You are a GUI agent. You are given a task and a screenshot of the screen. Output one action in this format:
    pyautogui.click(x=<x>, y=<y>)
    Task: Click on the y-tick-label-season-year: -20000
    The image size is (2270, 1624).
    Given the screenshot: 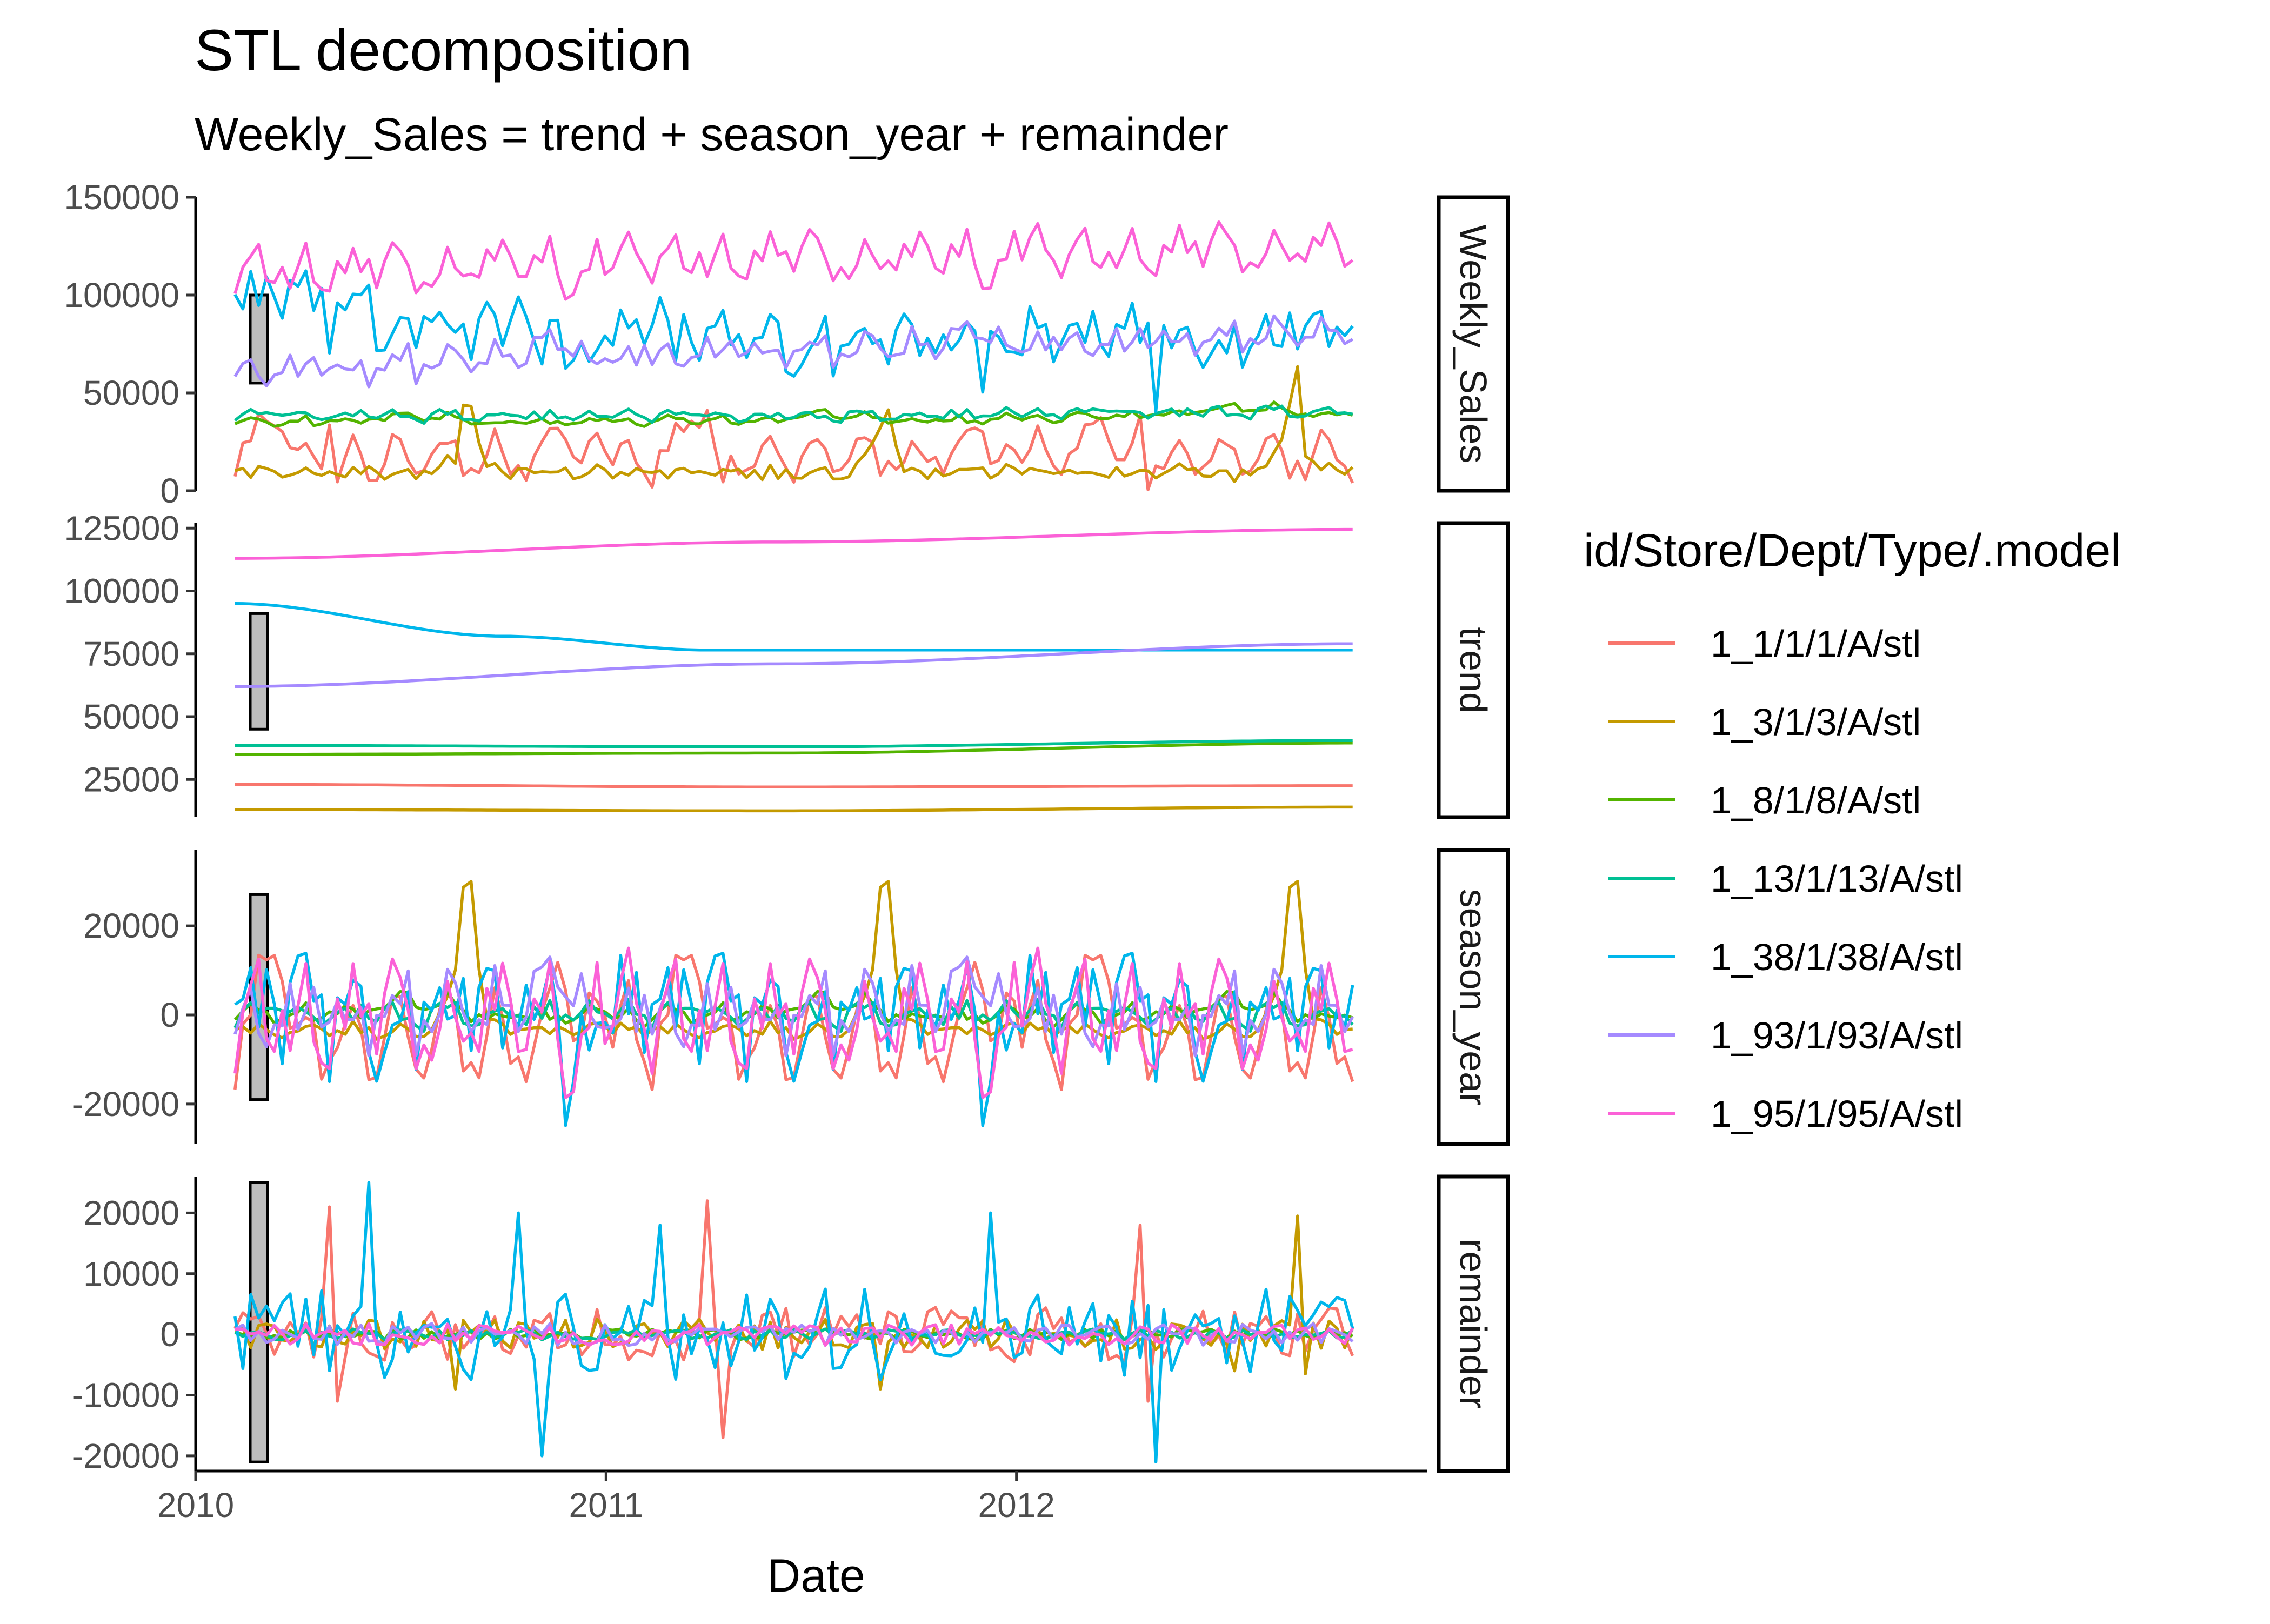 What is the action you would take?
    pyautogui.click(x=125, y=1104)
    